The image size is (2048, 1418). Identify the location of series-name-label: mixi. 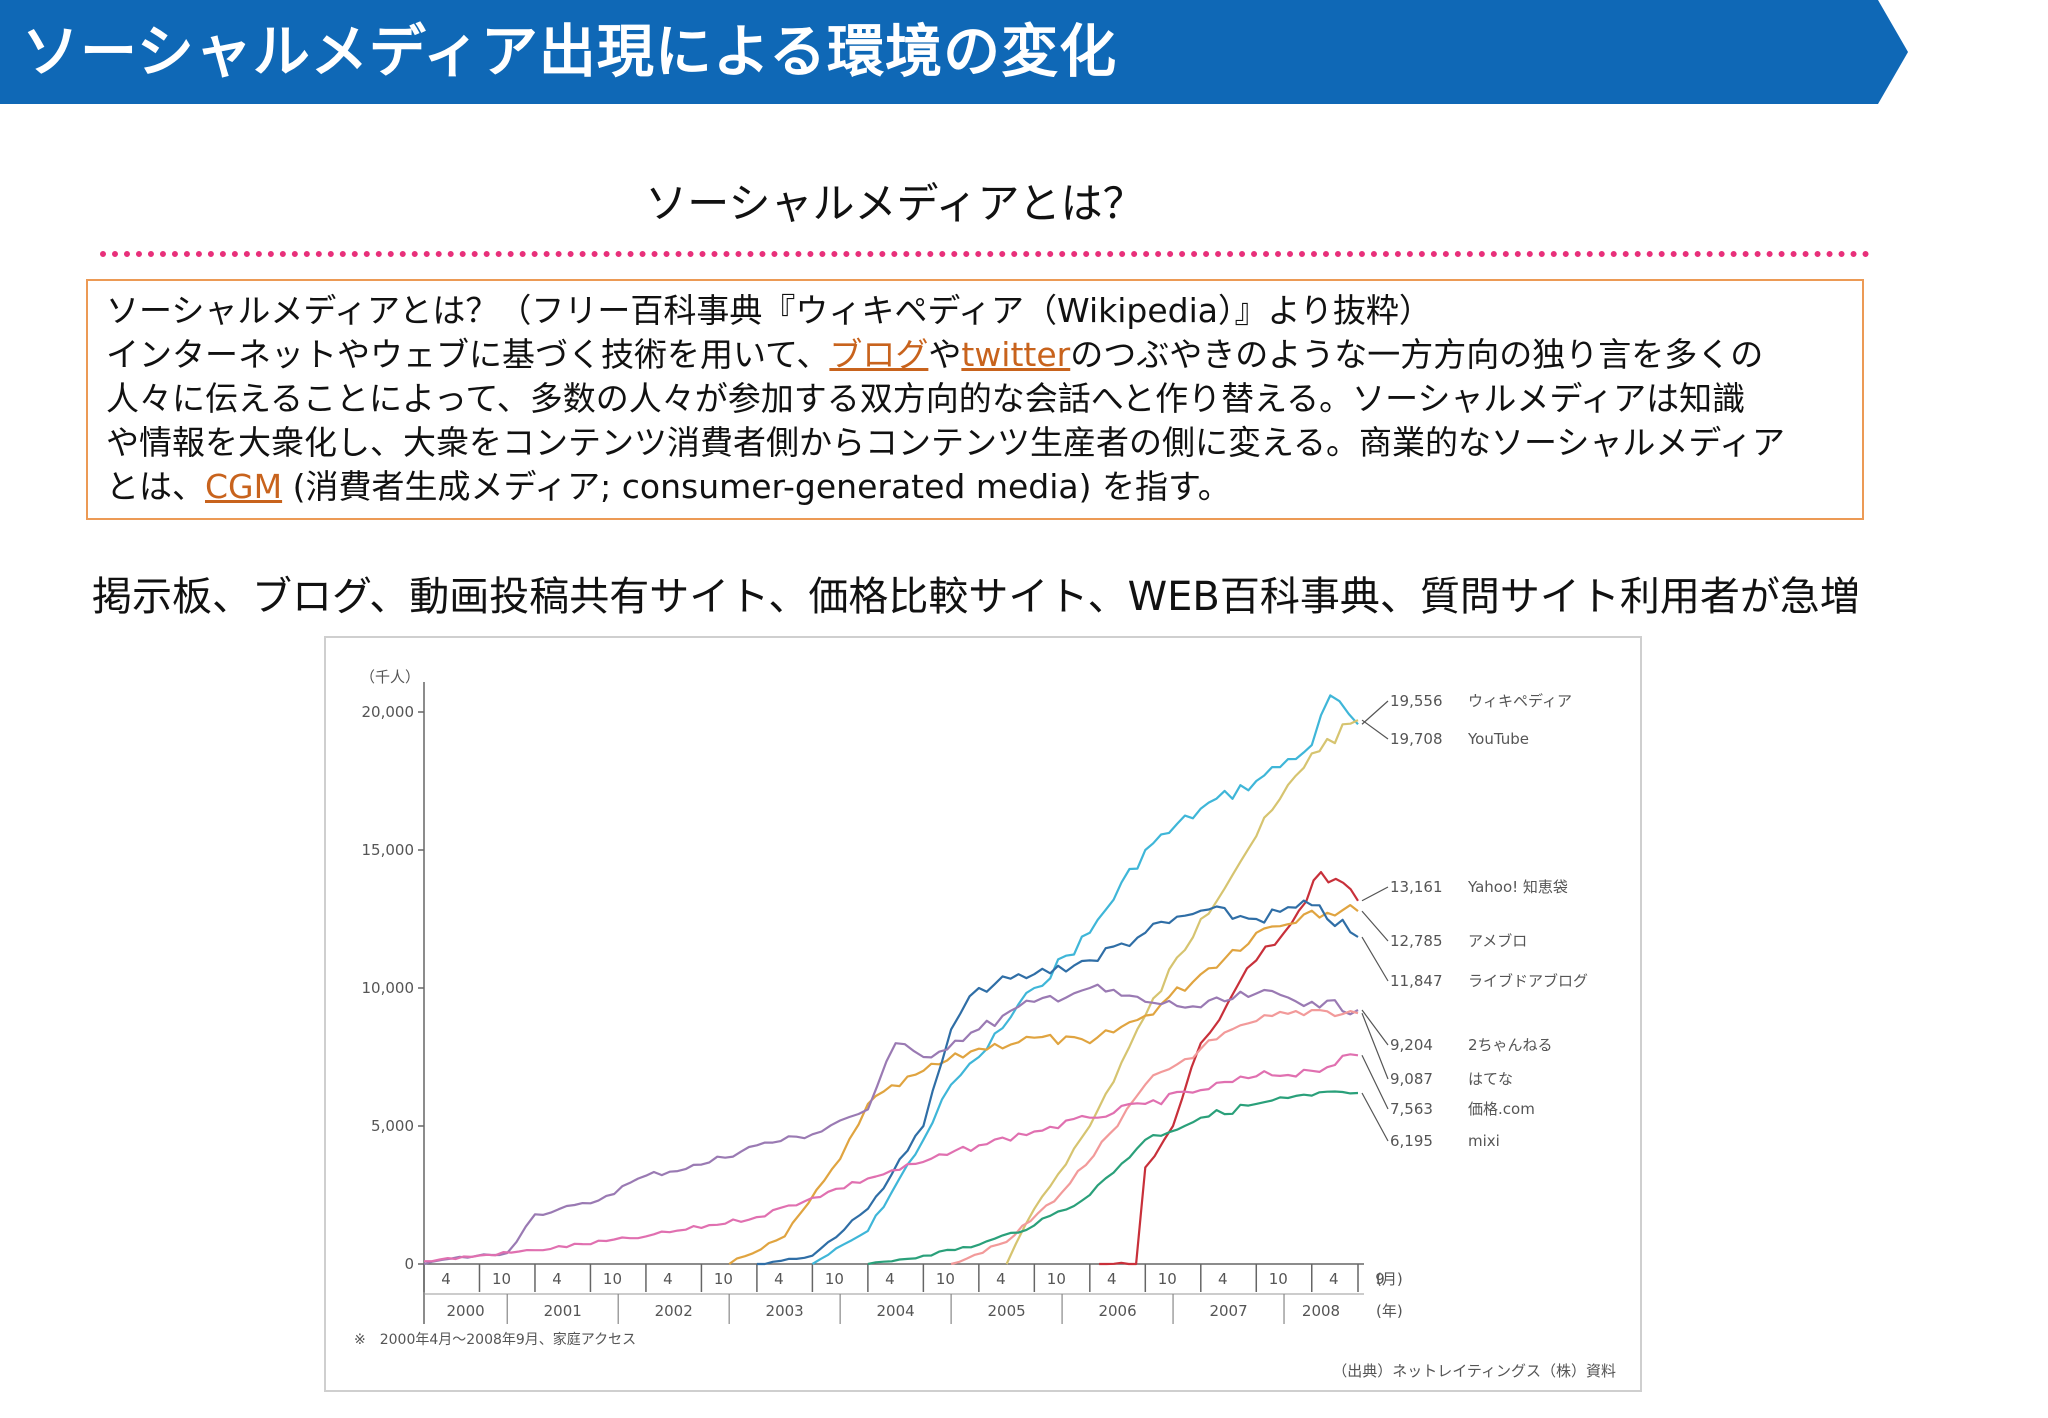
(1484, 1141).